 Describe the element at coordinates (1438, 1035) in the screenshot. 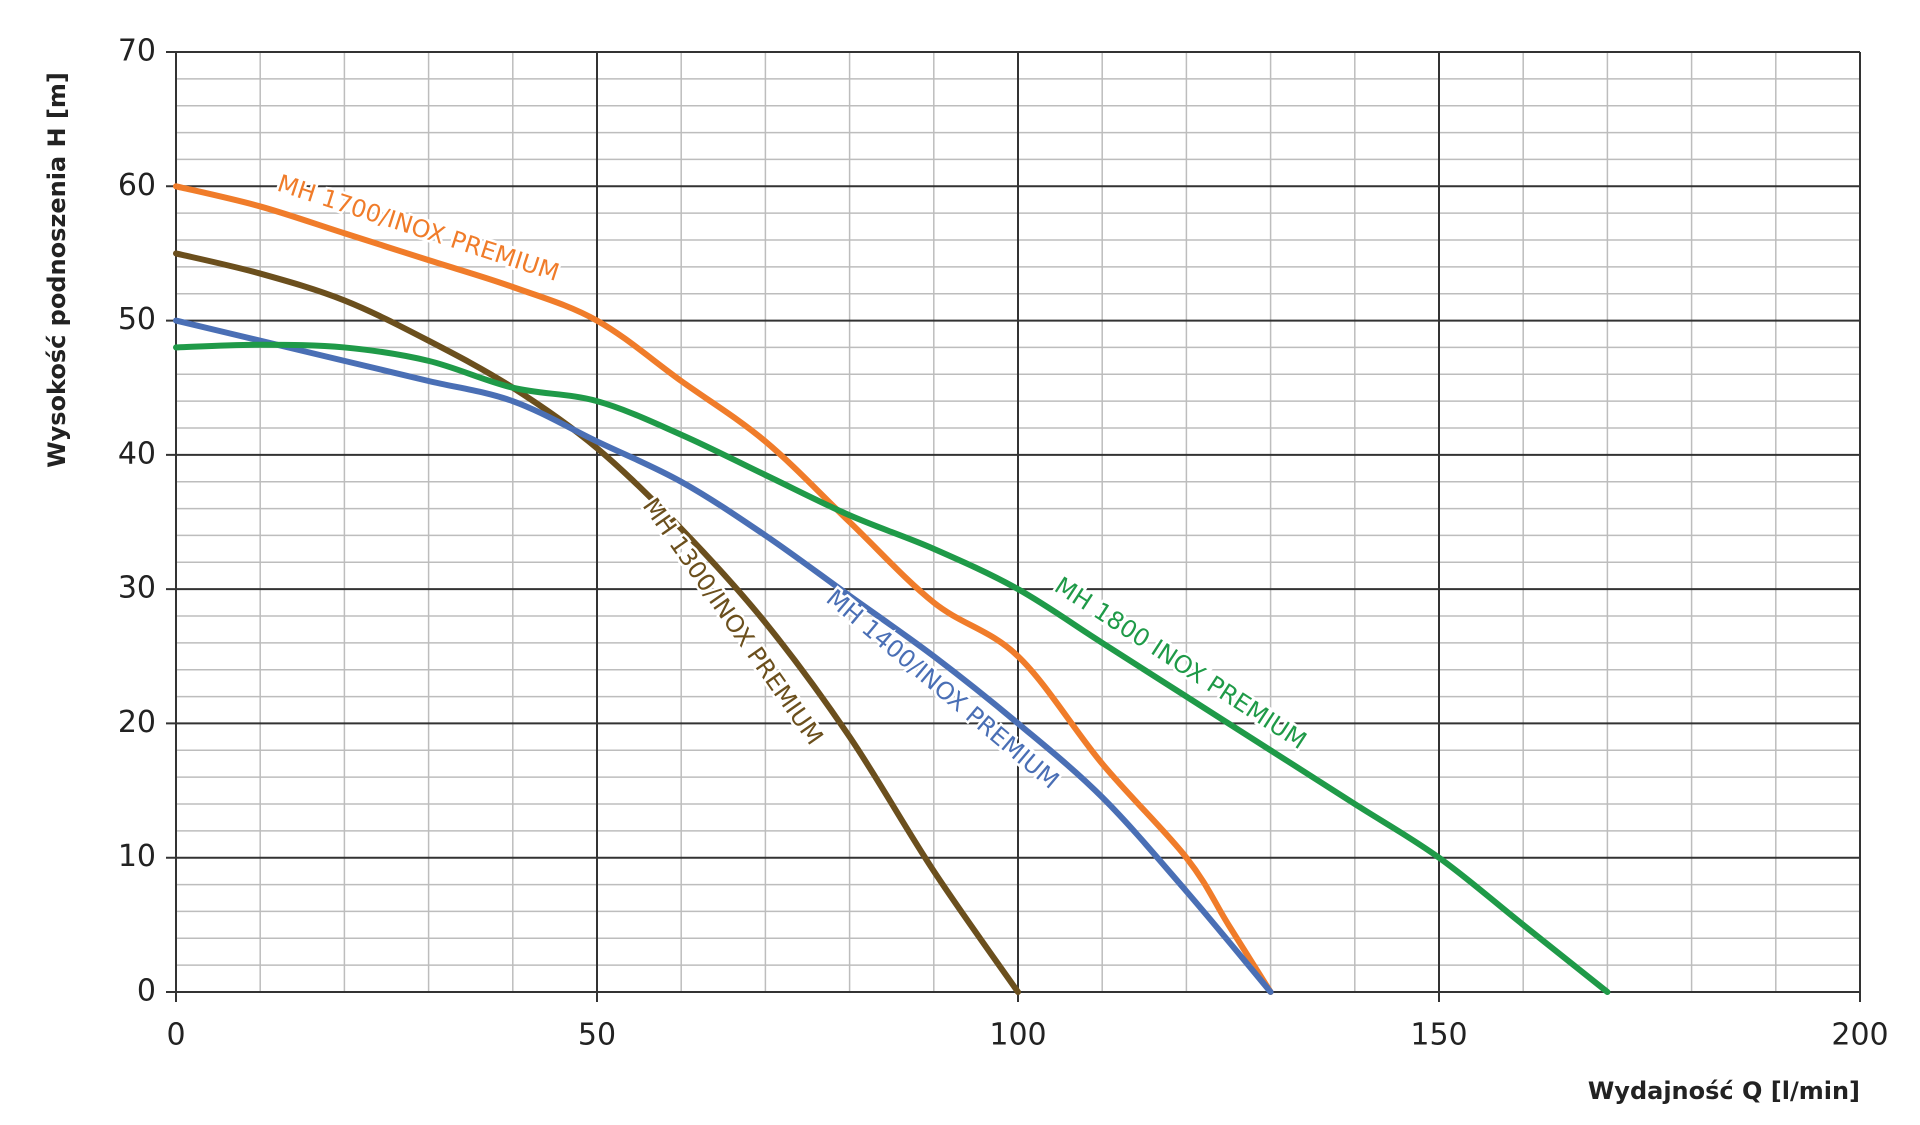

I see `x-tick-label: 150` at that location.